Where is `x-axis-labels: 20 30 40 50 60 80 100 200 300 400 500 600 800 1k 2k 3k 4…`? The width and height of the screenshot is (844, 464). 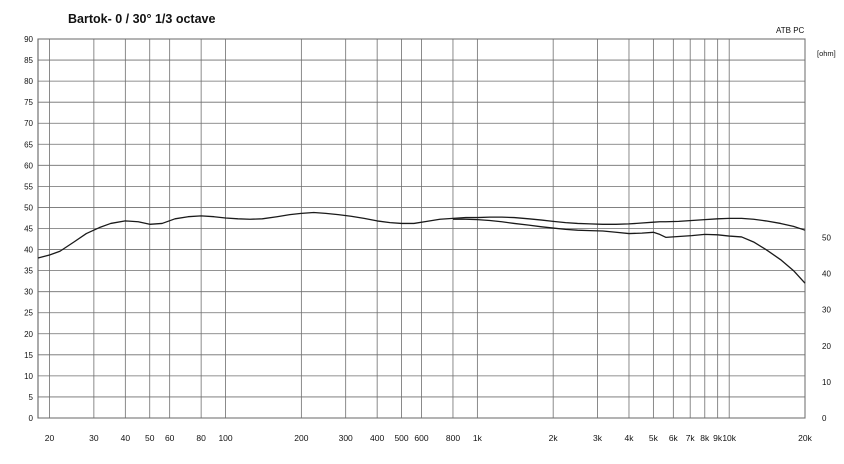 x-axis-labels: 20 30 40 50 60 80 100 200 300 400 500 600 800 1k 2k 3k 4… is located at coordinates (429, 438).